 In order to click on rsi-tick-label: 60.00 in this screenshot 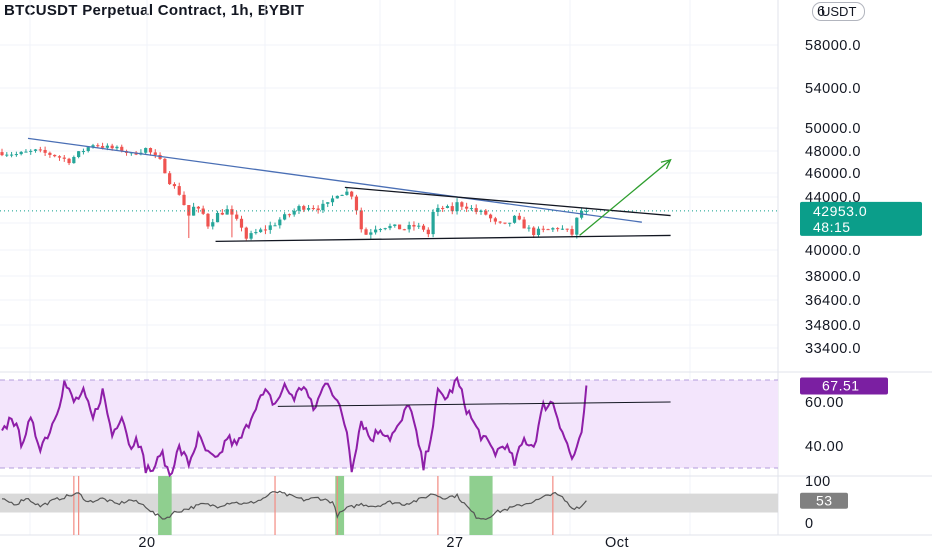, I will do `click(824, 403)`.